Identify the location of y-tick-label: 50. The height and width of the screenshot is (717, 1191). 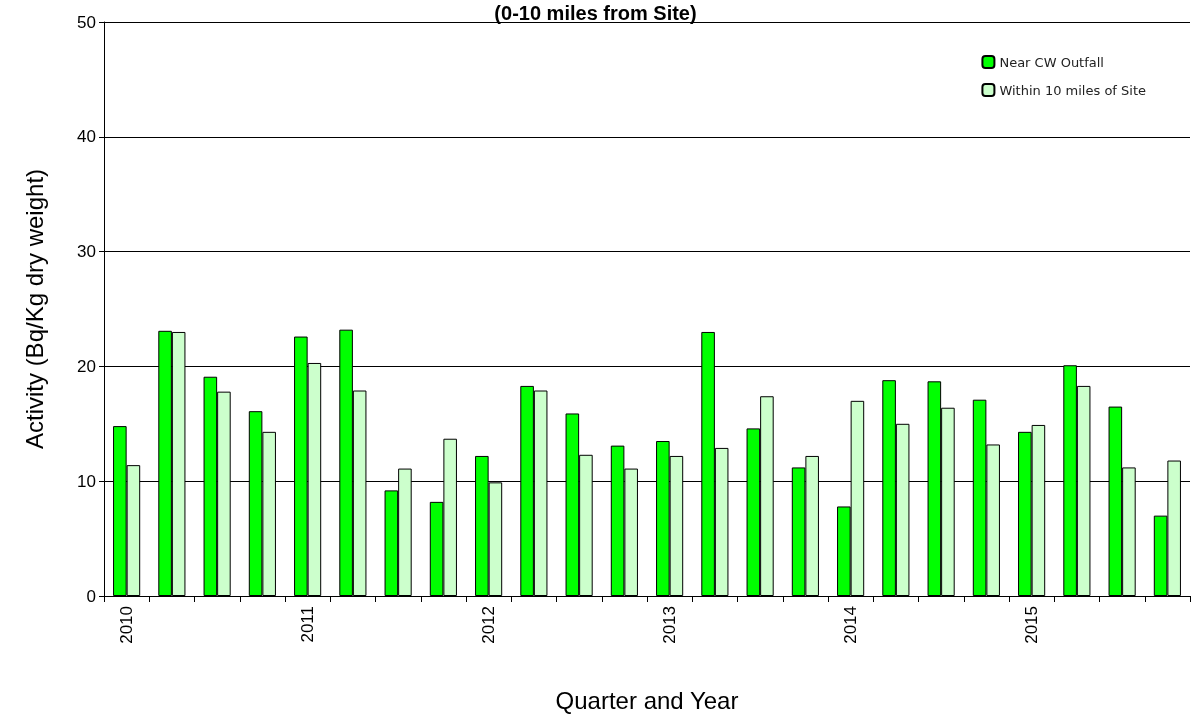
(86, 22).